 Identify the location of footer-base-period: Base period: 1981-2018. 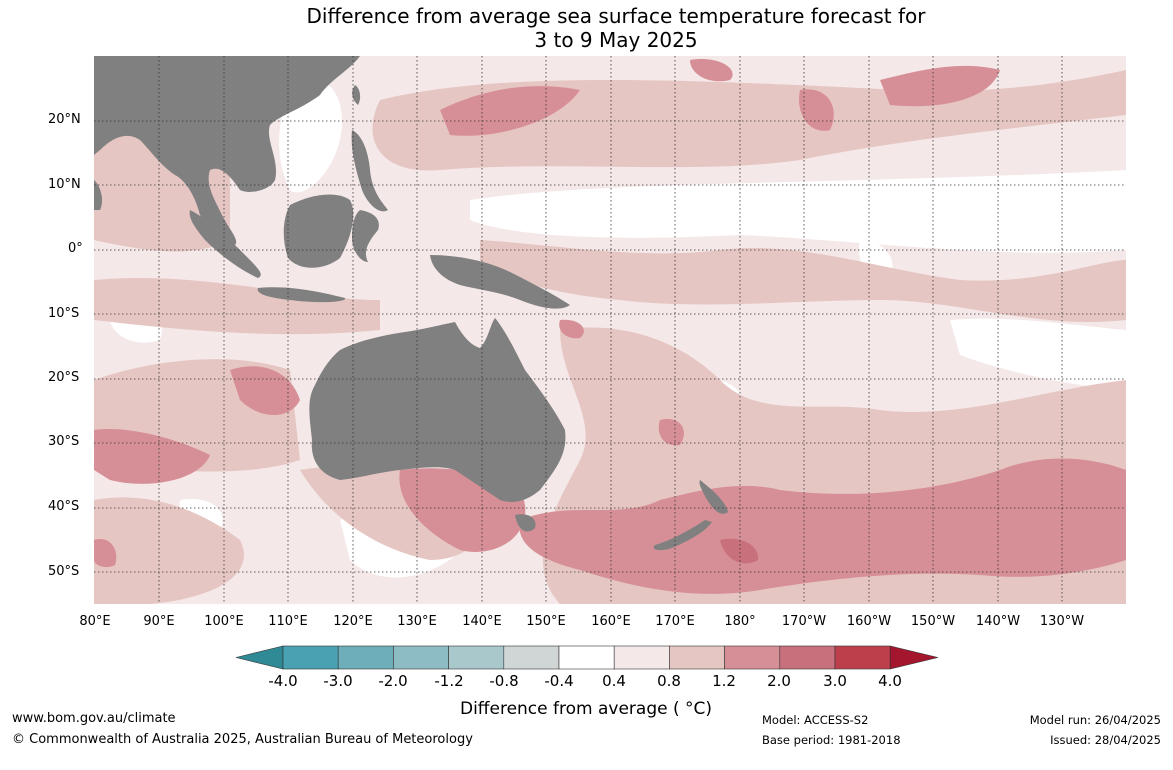
(831, 740).